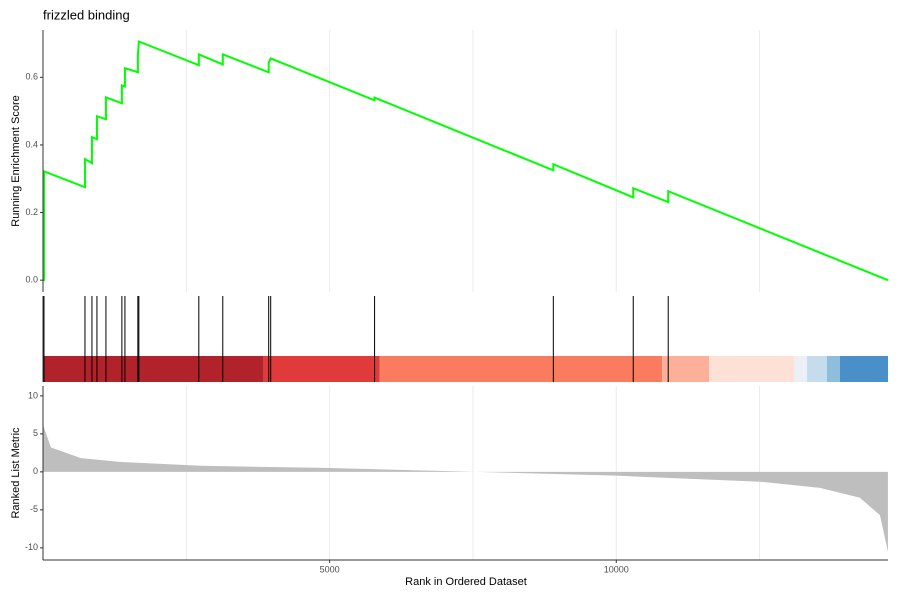 This screenshot has width=900, height=600. What do you see at coordinates (616, 569) in the screenshot?
I see `x-tick-label: 10000` at bounding box center [616, 569].